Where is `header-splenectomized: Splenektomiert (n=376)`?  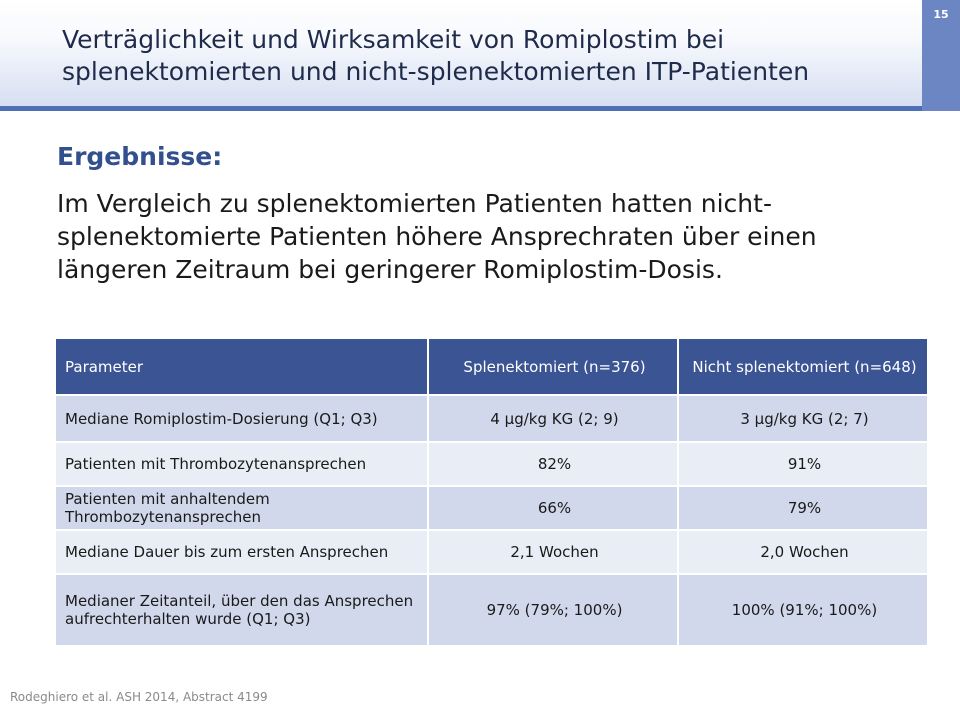 header-splenectomized: Splenektomiert (n=376) is located at coordinates (553, 367).